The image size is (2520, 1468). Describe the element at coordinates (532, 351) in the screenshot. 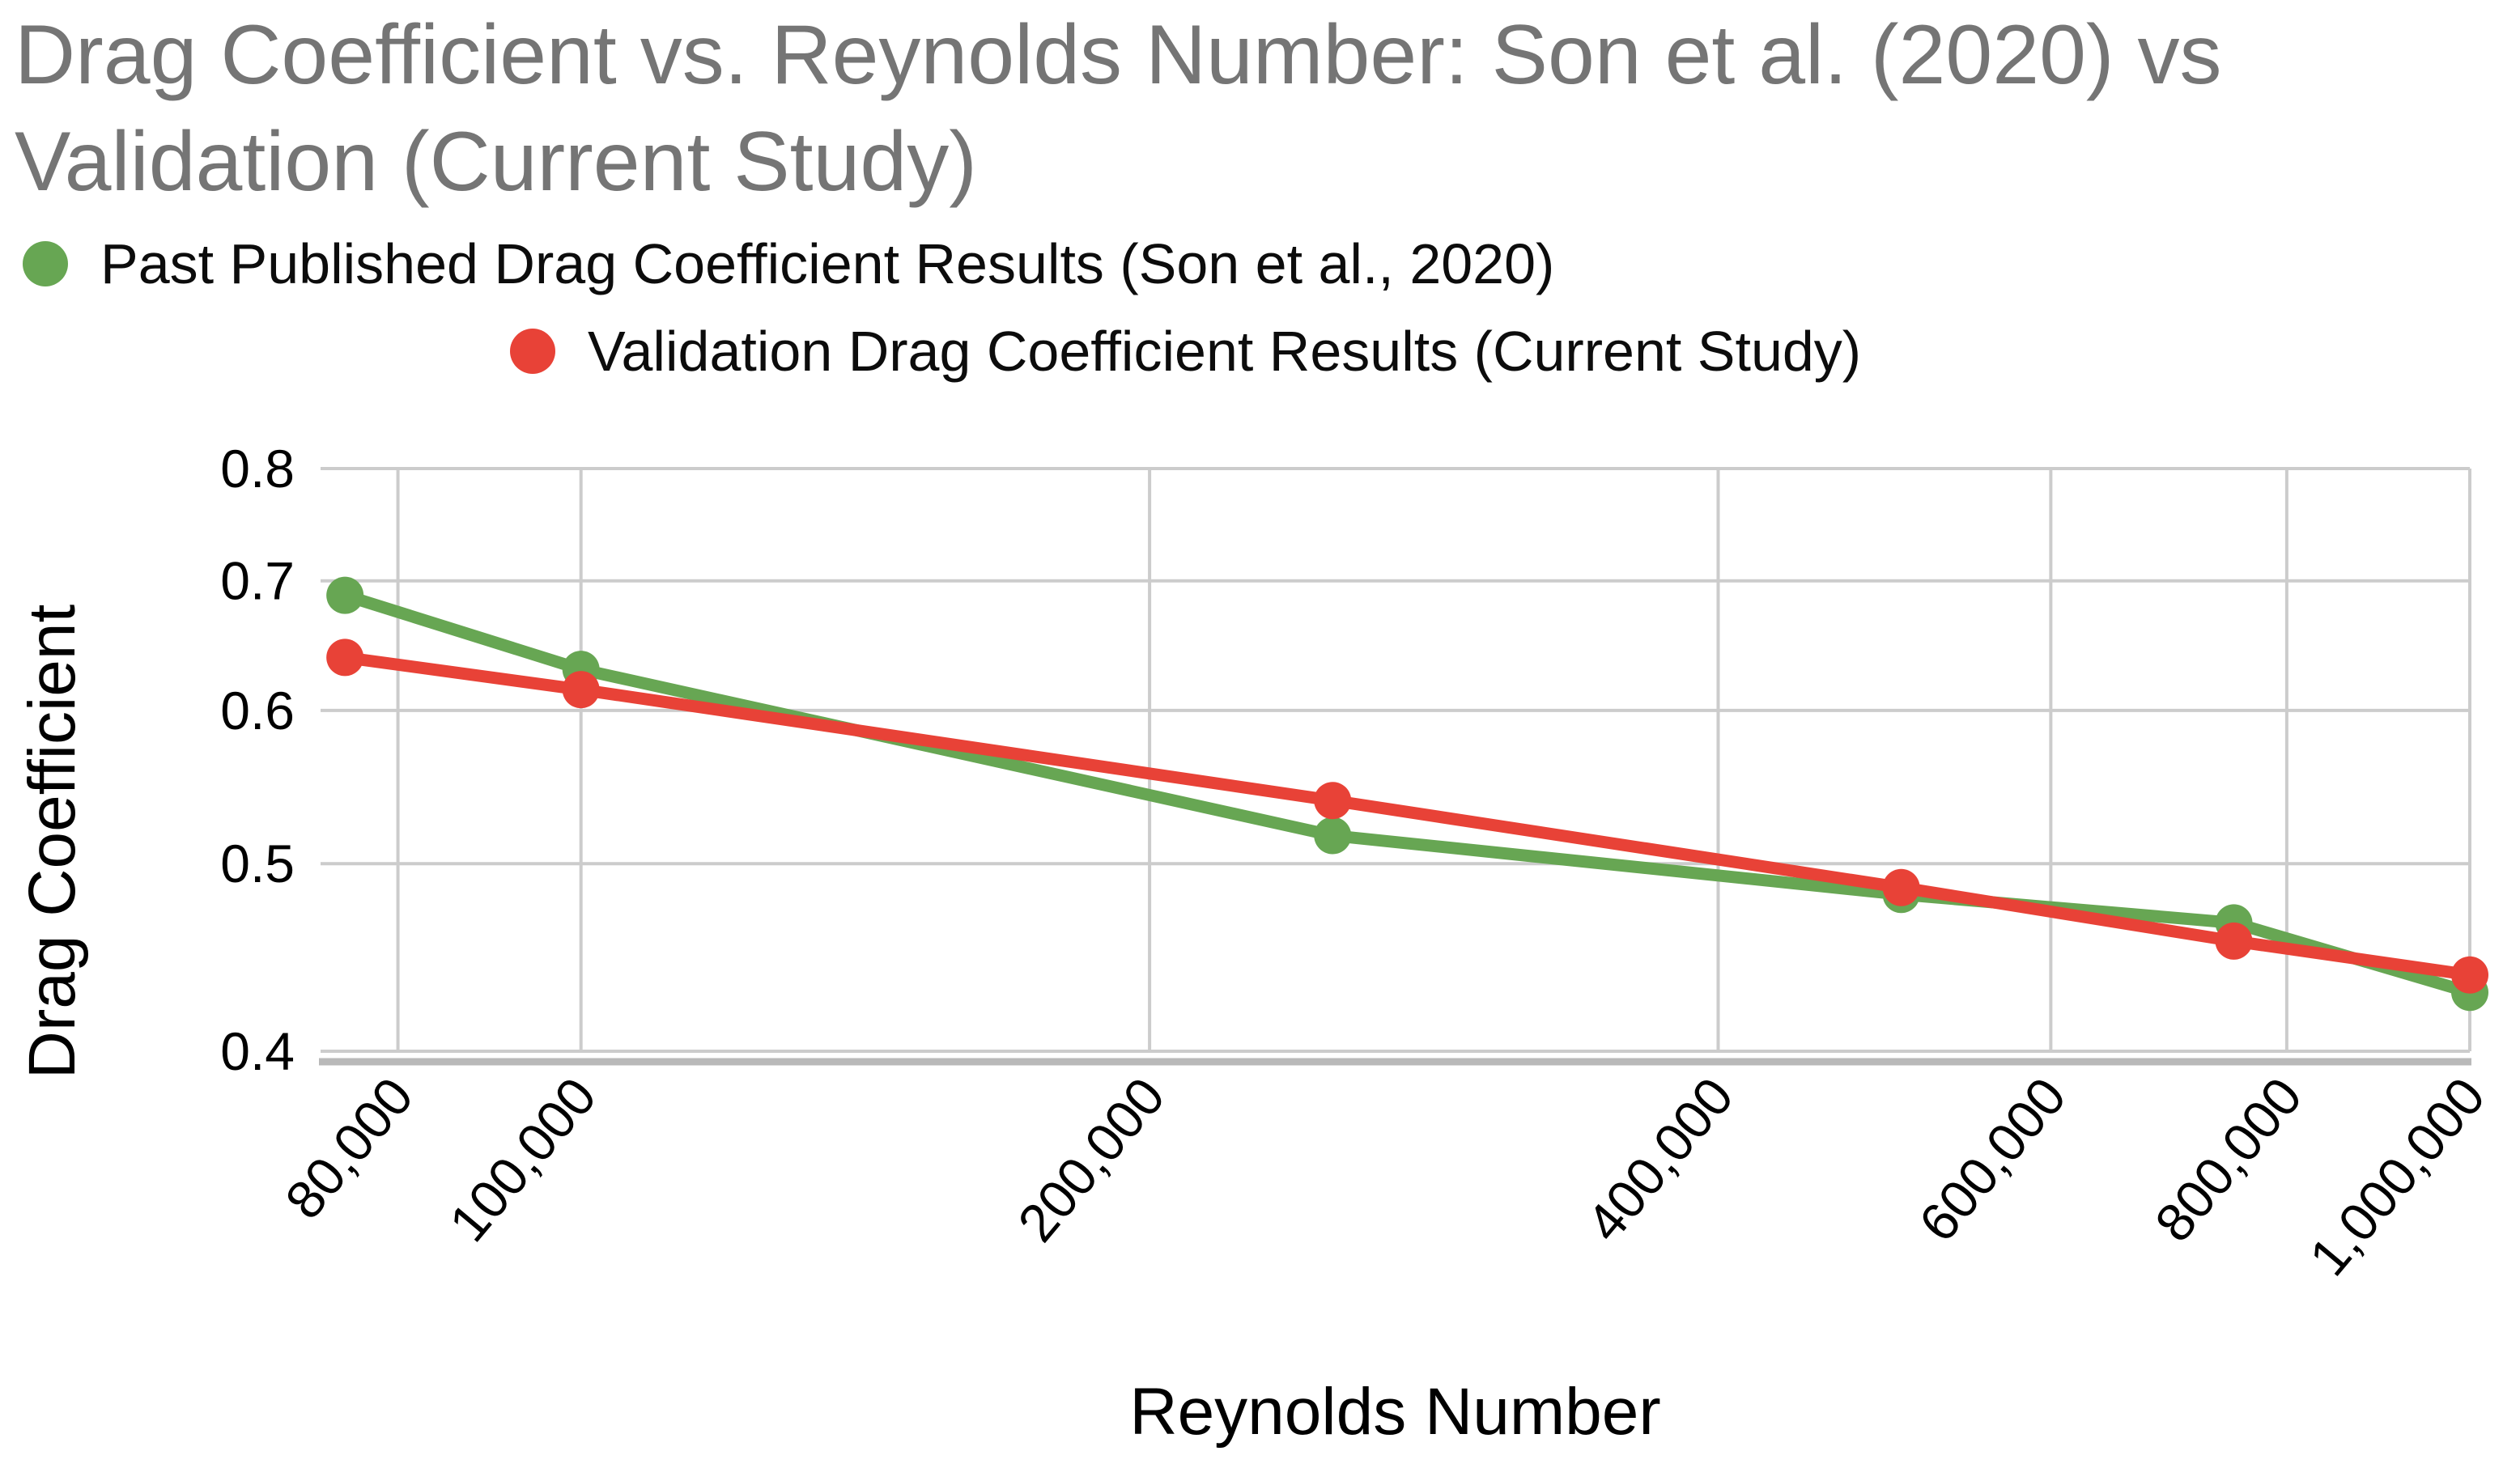

I see `legend-marker-red-icon` at that location.